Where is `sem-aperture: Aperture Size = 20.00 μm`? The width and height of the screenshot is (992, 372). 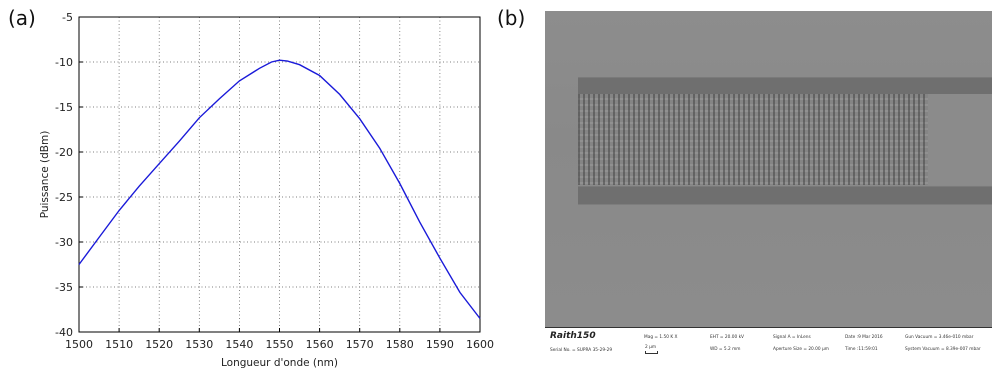 sem-aperture: Aperture Size = 20.00 μm is located at coordinates (801, 349).